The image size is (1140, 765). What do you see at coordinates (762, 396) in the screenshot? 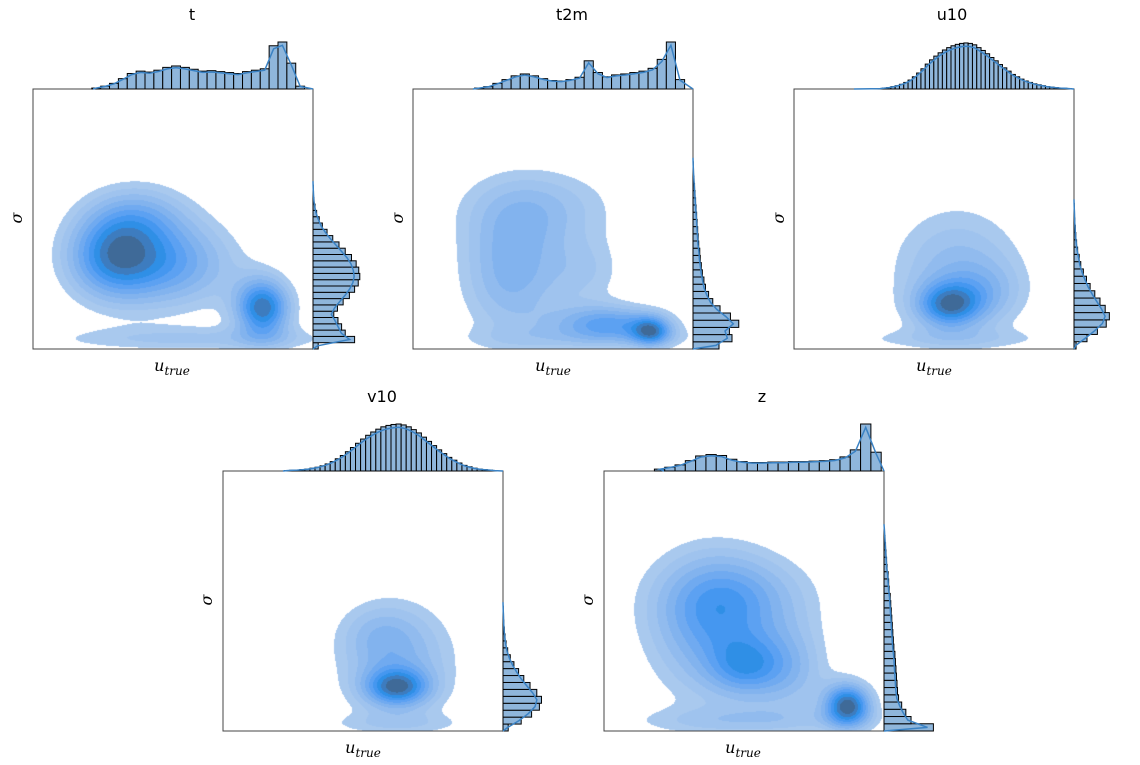
I see `panel-title: z` at bounding box center [762, 396].